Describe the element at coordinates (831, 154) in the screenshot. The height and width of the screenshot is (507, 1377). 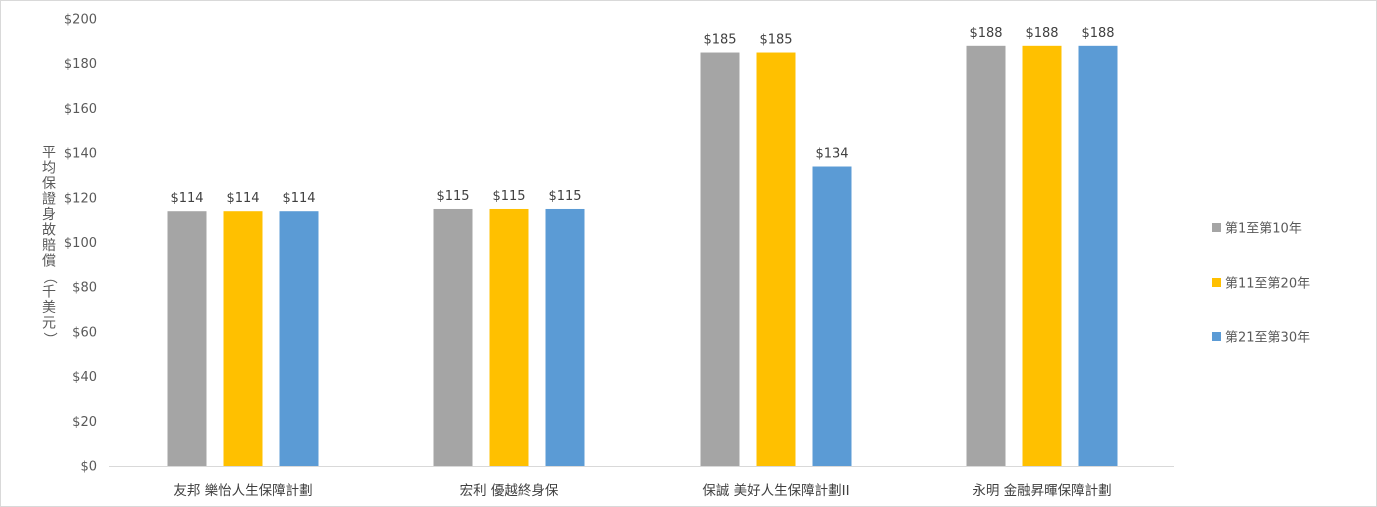
I see `data-label: $134` at that location.